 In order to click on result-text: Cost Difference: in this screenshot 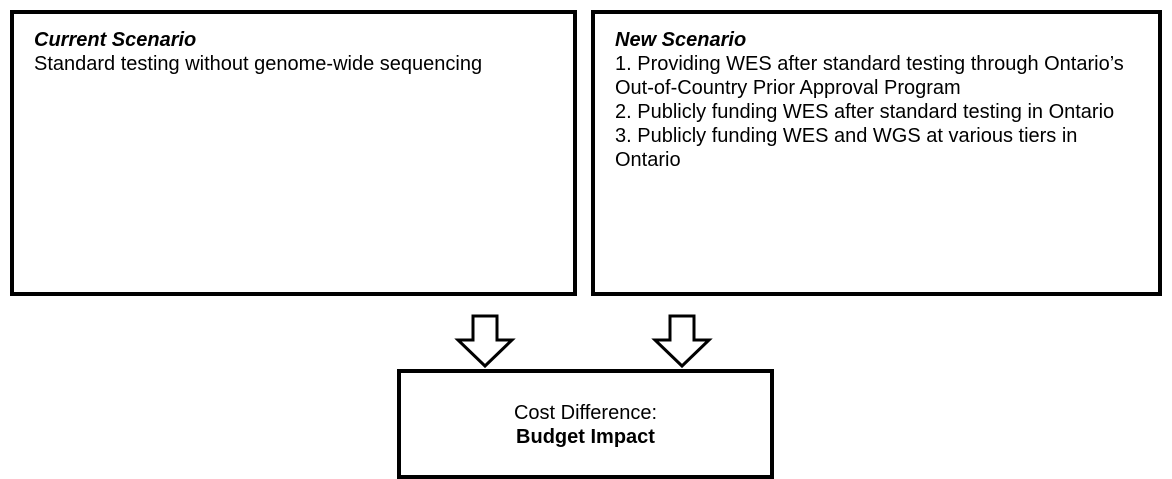, I will do `click(585, 413)`.